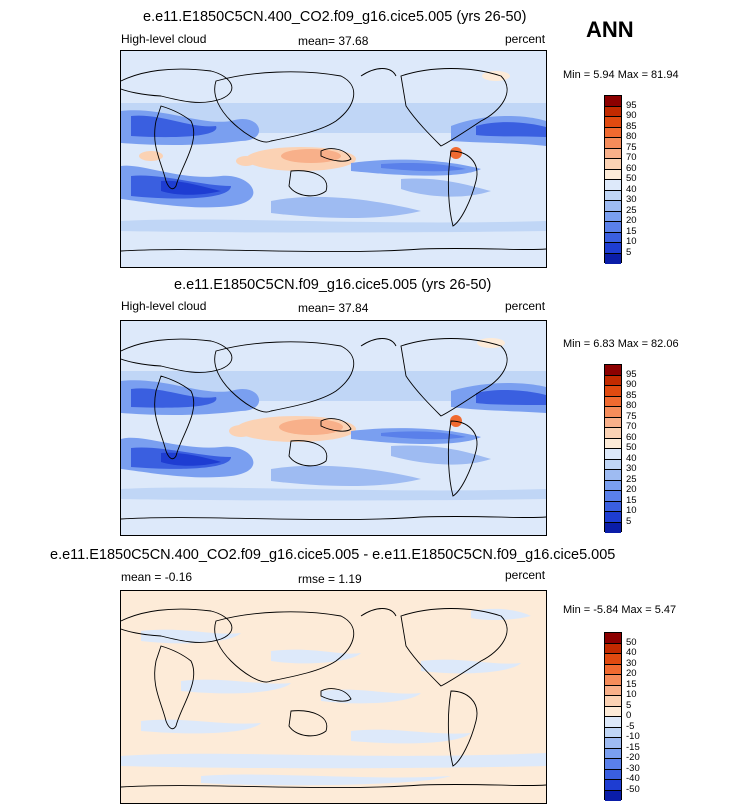 This screenshot has width=733, height=809. What do you see at coordinates (631, 395) in the screenshot?
I see `panel2-colorbar-tick-label: 85` at bounding box center [631, 395].